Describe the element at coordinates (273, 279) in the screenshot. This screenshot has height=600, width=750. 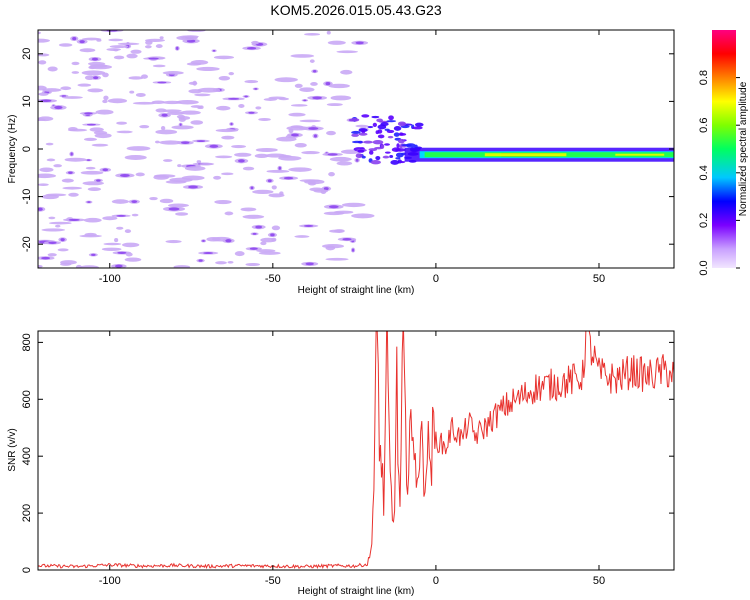
I see `x-tick-label: -50` at that location.